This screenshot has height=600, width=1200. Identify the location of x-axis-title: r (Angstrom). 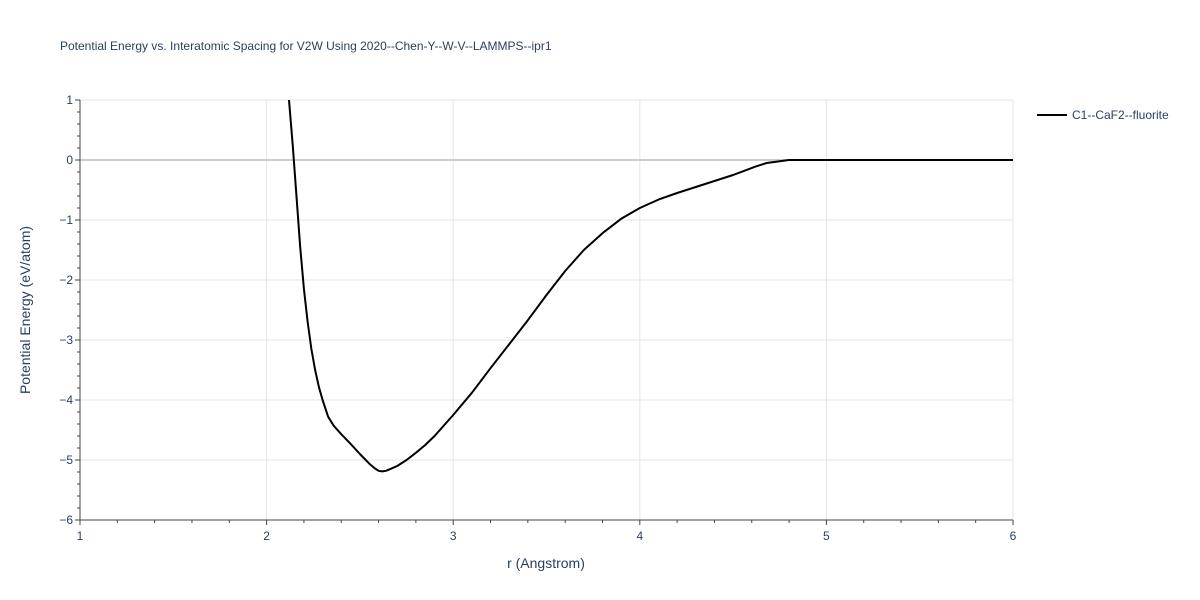
(546, 563).